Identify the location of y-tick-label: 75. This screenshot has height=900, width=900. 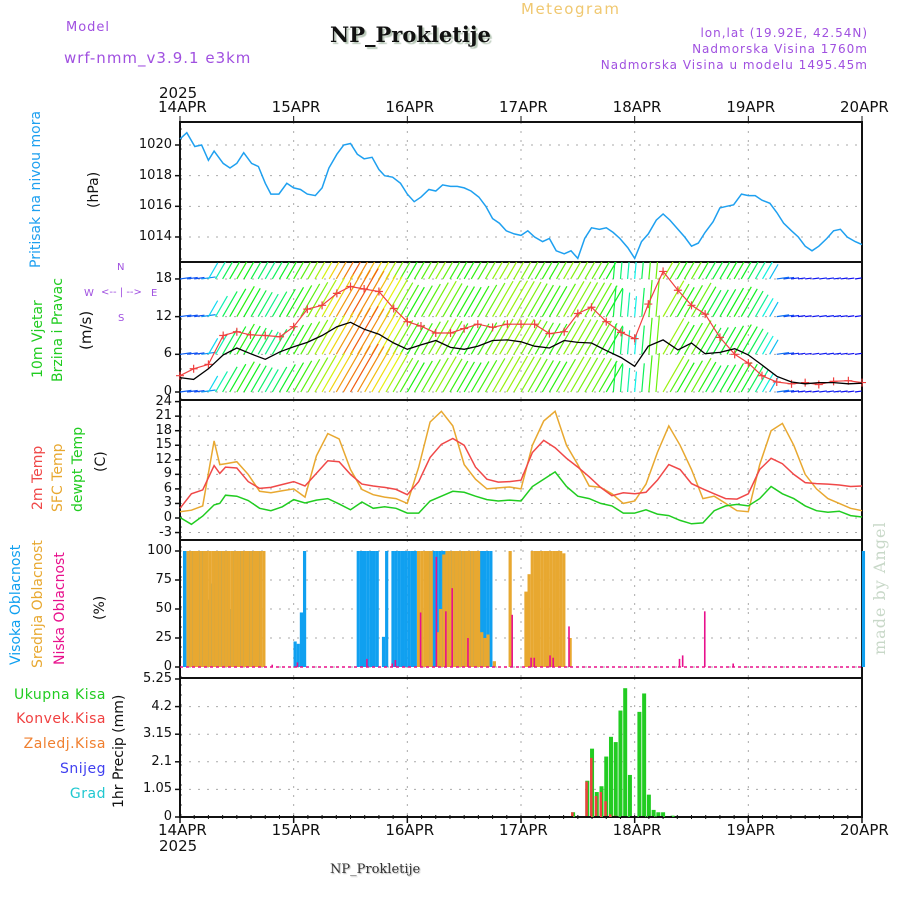
(163, 579).